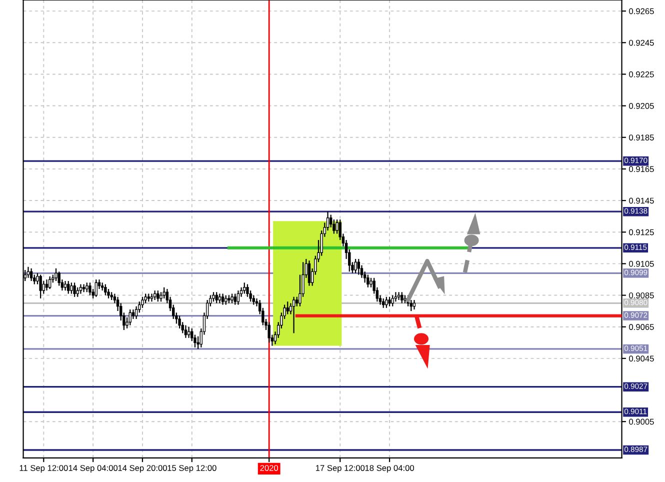 The height and width of the screenshot is (482, 665). What do you see at coordinates (641, 295) in the screenshot?
I see `y-tick-label: 0.9085` at bounding box center [641, 295].